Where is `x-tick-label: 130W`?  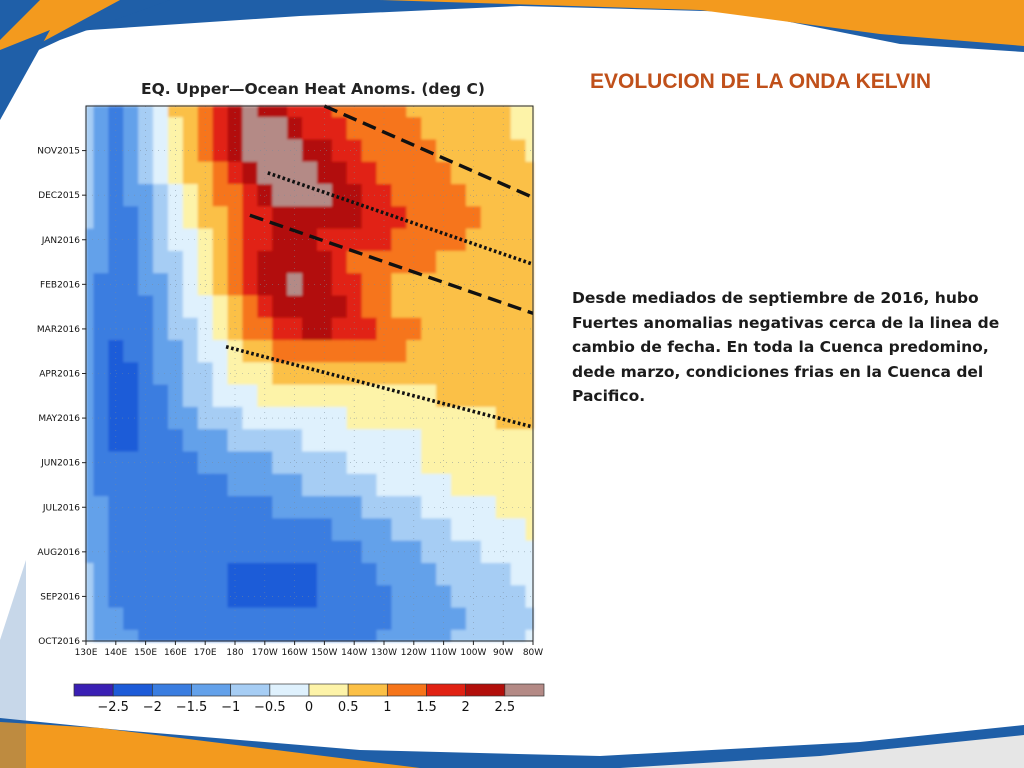
x-tick-label: 130W is located at coordinates (384, 653).